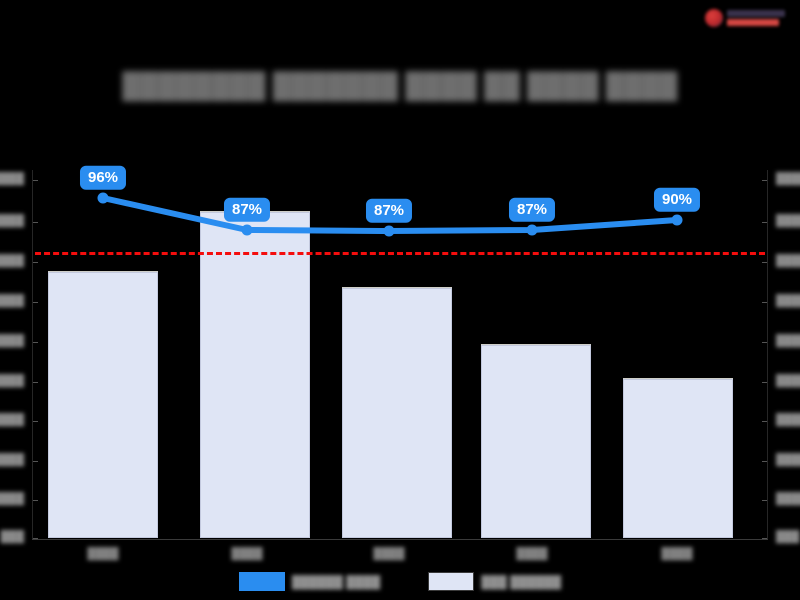 The width and height of the screenshot is (800, 600). What do you see at coordinates (521, 581) in the screenshot?
I see `legend-label-bar: ███ ██████` at bounding box center [521, 581].